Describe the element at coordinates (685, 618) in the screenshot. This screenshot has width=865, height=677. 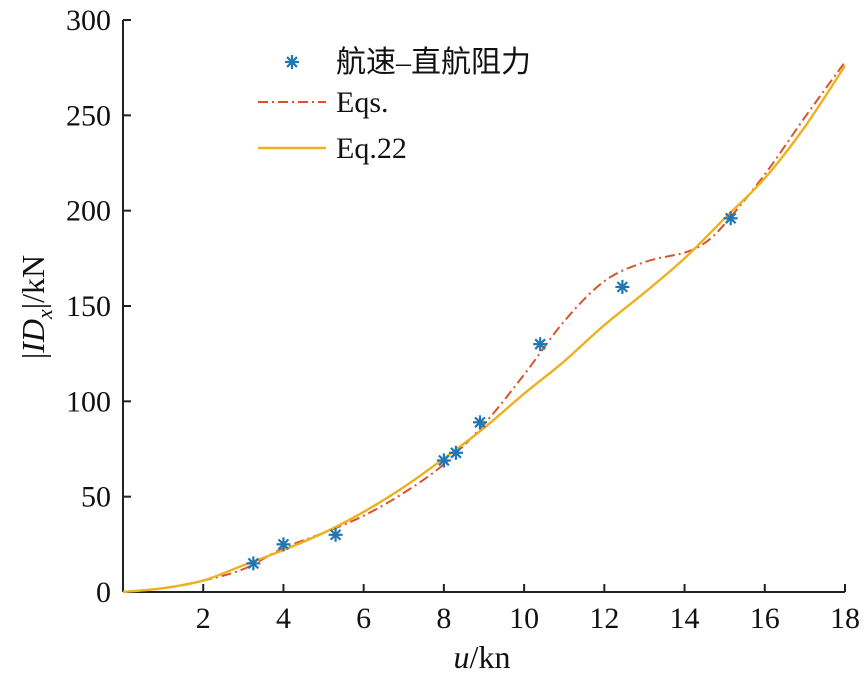
I see `x-tick-label: 14` at that location.